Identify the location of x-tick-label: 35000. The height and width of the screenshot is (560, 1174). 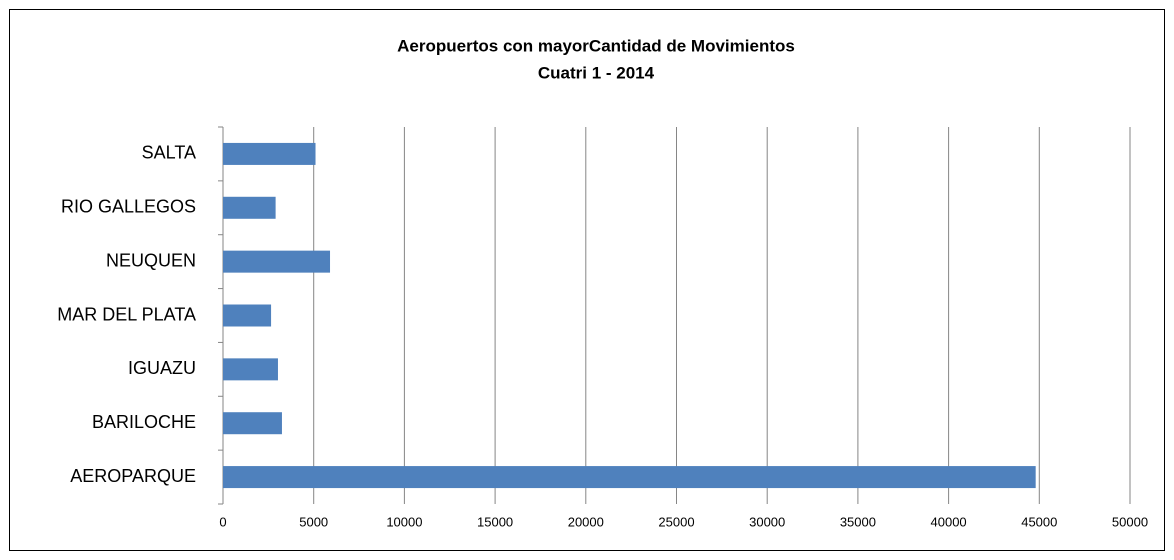
(858, 521).